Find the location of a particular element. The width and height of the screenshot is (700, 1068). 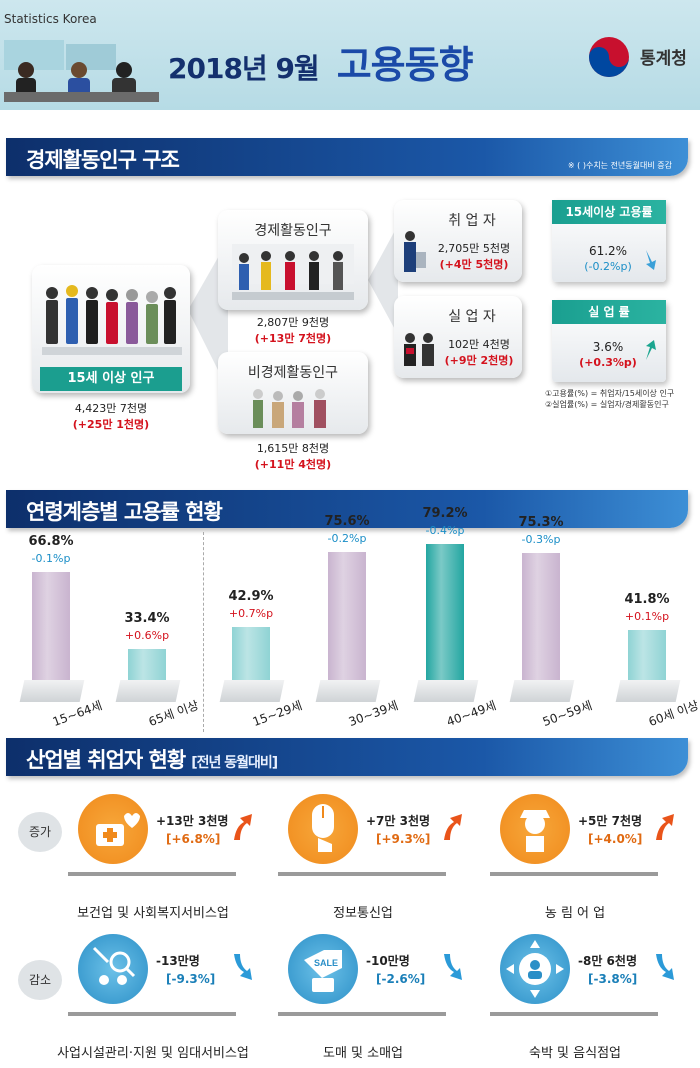

inactive-population-card: 비경제활동인구 is located at coordinates (293, 393).